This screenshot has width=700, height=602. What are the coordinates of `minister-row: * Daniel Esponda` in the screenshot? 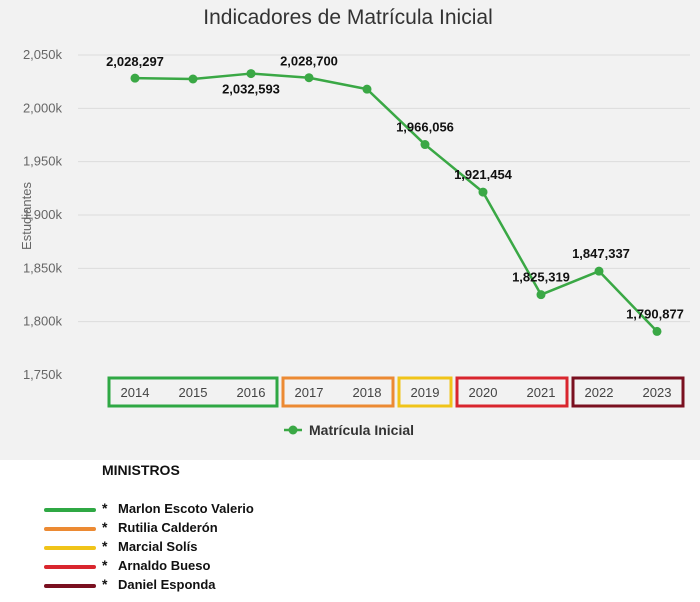 It's located at (194, 586).